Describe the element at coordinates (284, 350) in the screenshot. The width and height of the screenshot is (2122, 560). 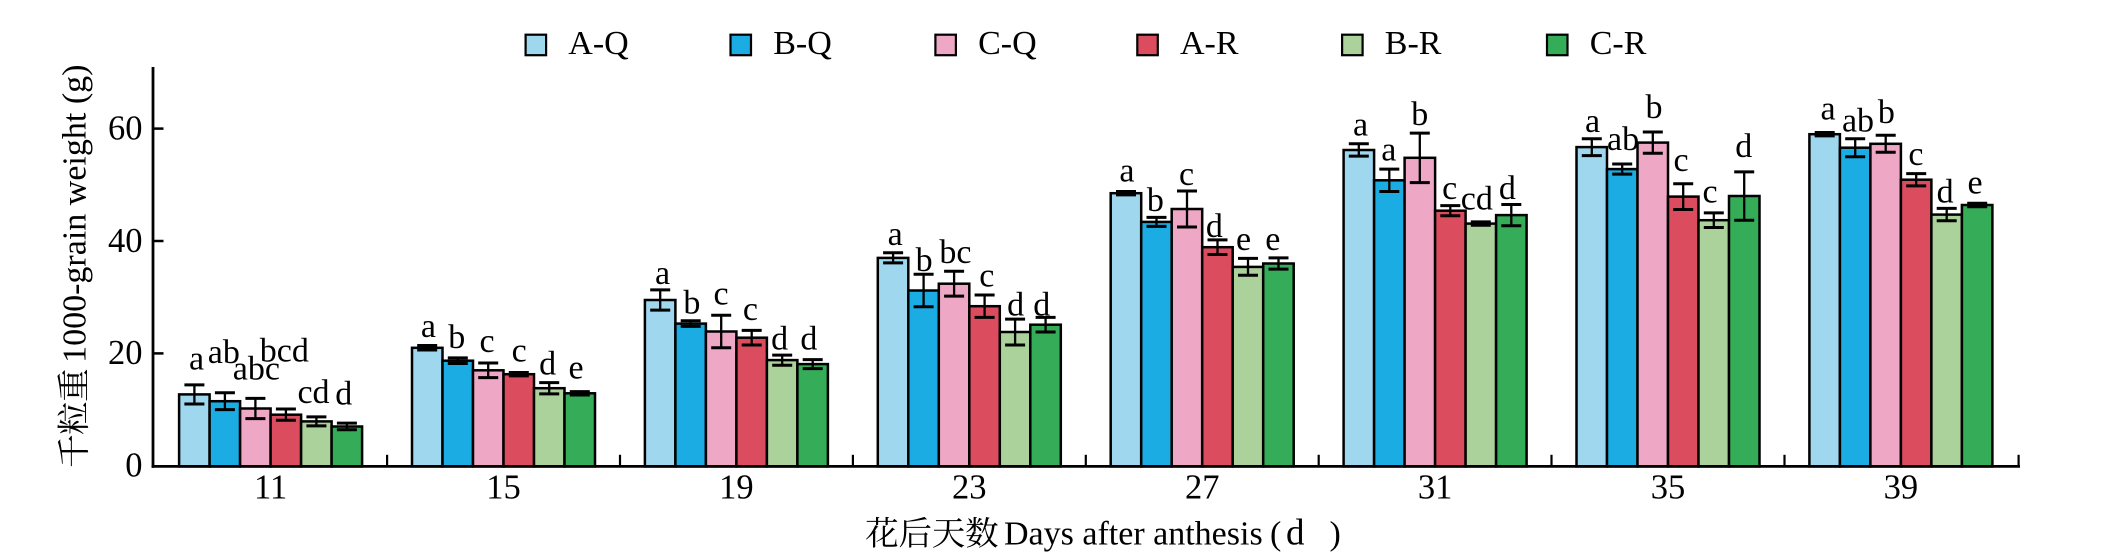
I see `svg-text: bcd` at that location.